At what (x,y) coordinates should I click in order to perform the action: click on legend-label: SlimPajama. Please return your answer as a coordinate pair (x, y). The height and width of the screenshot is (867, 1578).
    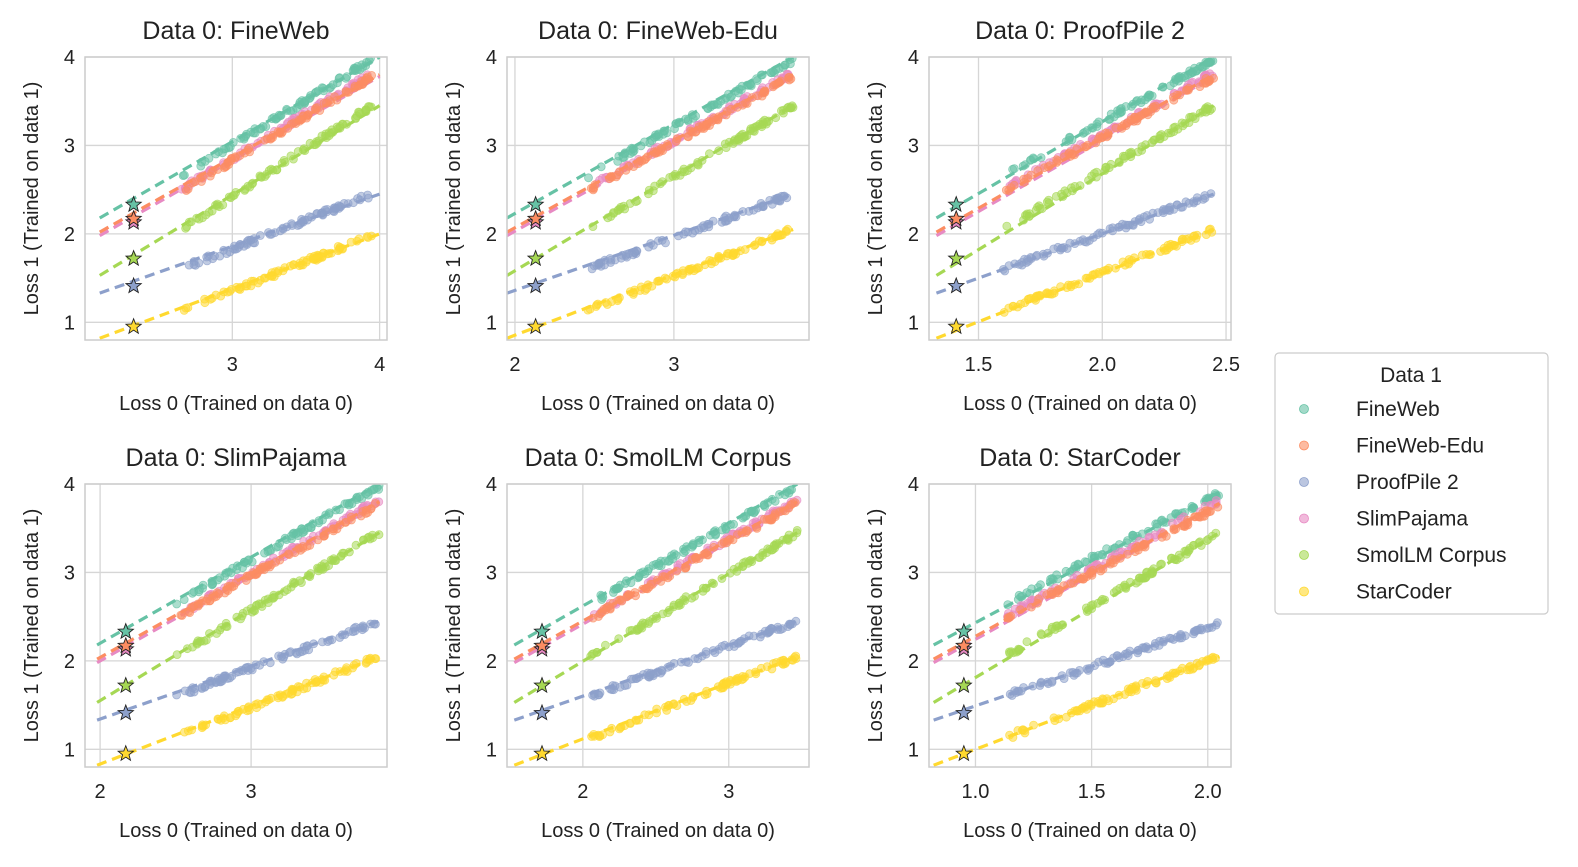
    Looking at the image, I should click on (1412, 519).